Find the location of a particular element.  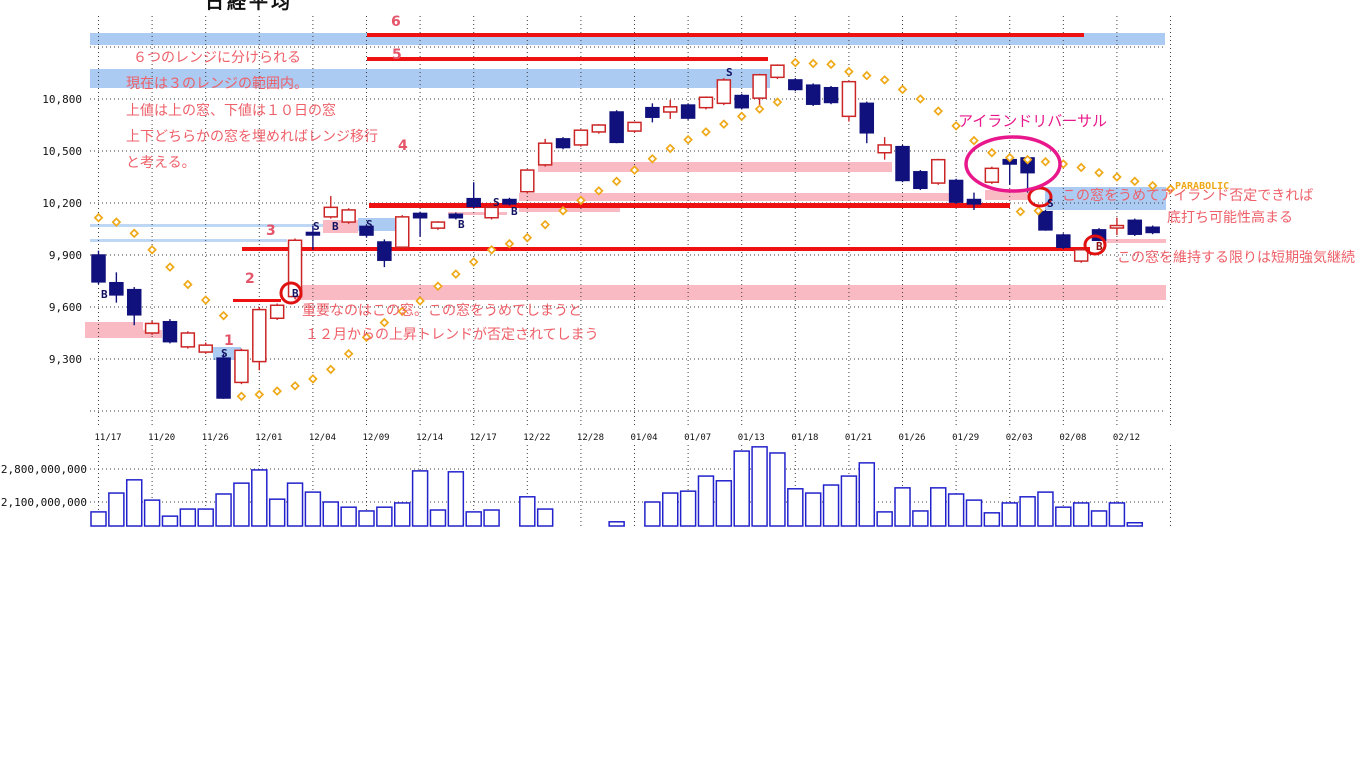

note-important-window-1: 重要なのはこの窓。この窓をうめてしまうと is located at coordinates (442, 311).